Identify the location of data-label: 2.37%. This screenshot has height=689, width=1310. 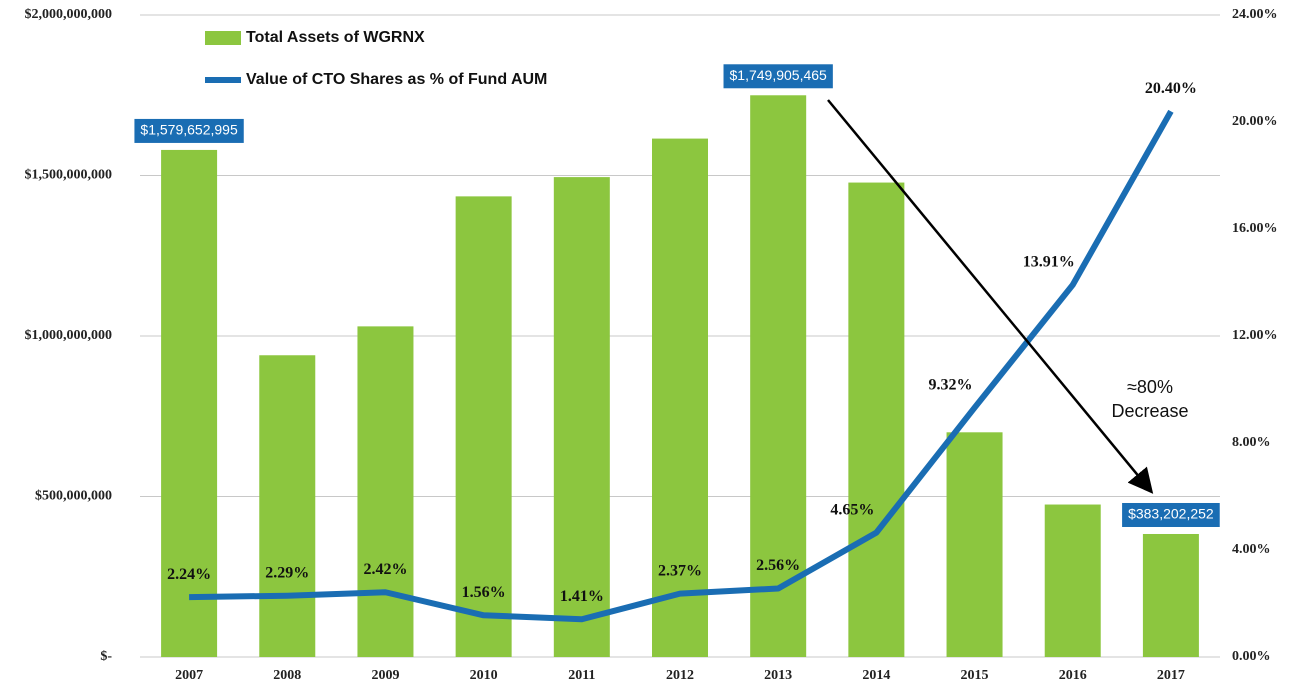
(680, 570).